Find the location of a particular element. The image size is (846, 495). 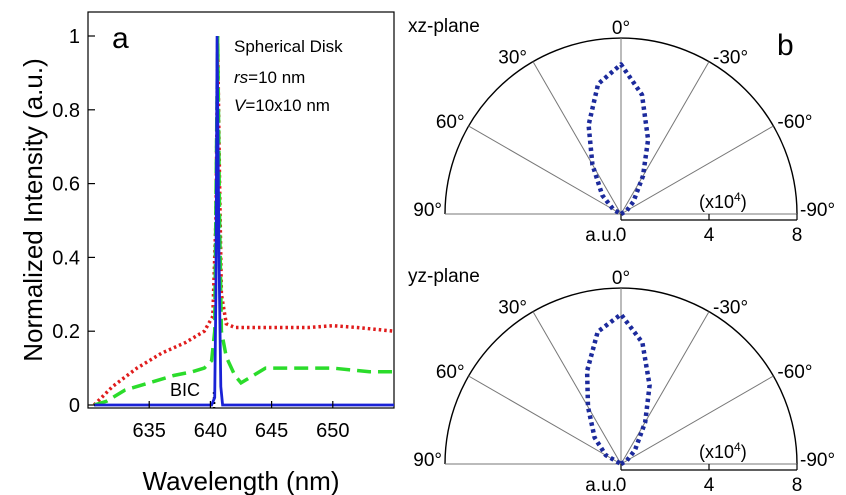

y-tick-label: 0.2 is located at coordinates (66, 332).